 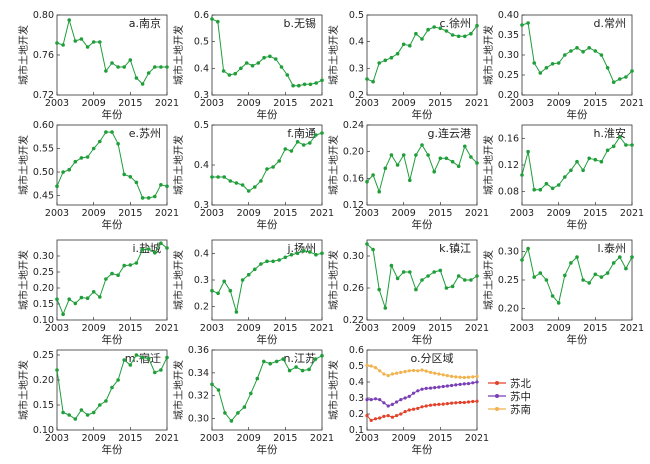 I want to click on panel-h: 0.08 0.12 0.16 2003 2009 2015 2021 年份 城市土地开发 h.淮安, so click(x=563, y=177).